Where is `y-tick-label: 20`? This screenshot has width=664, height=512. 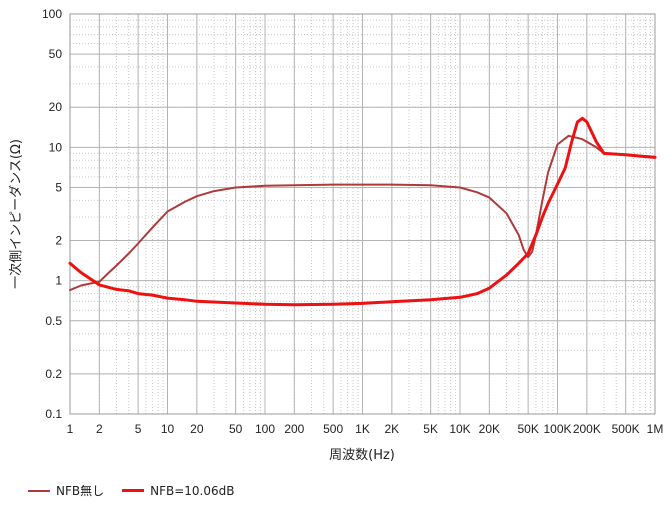
y-tick-label: 20 is located at coordinates (56, 107).